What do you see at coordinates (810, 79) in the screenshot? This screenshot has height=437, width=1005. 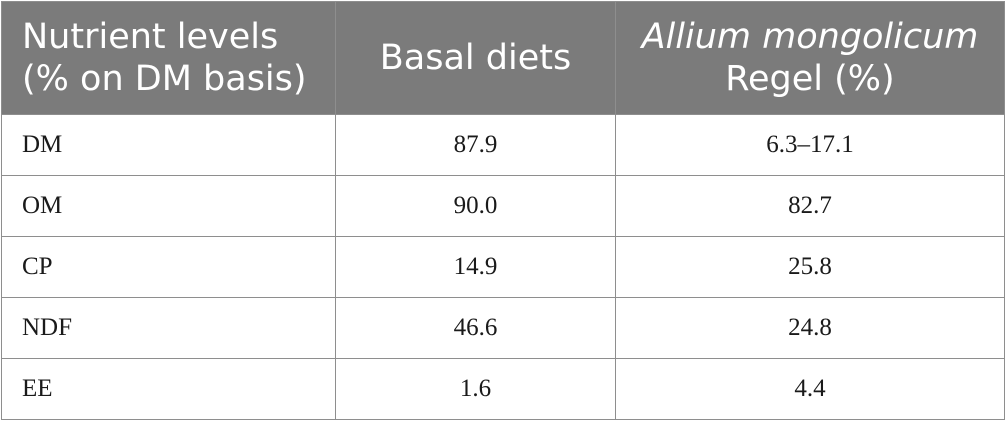 I see `header-allium-line2: Regel (%)` at bounding box center [810, 79].